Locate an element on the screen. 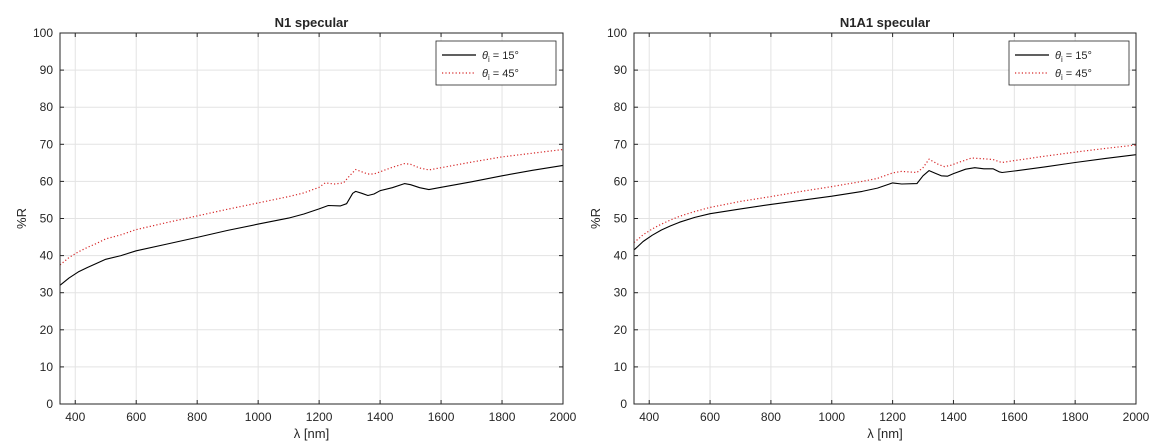 The width and height of the screenshot is (1156, 446). chart-title: N1 specular is located at coordinates (312, 22).